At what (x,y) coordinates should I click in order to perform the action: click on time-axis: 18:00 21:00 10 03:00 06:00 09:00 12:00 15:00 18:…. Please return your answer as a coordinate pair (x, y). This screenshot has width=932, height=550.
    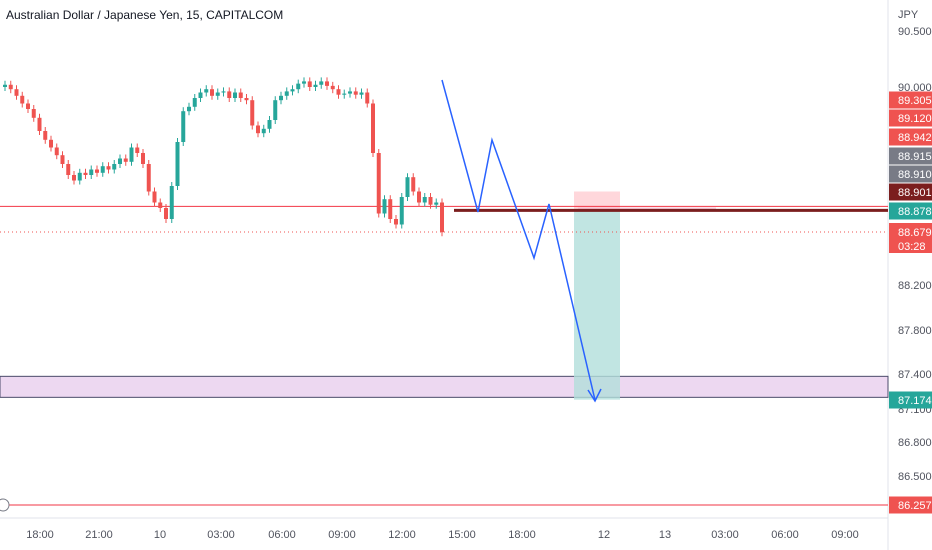
    Looking at the image, I should click on (442, 535).